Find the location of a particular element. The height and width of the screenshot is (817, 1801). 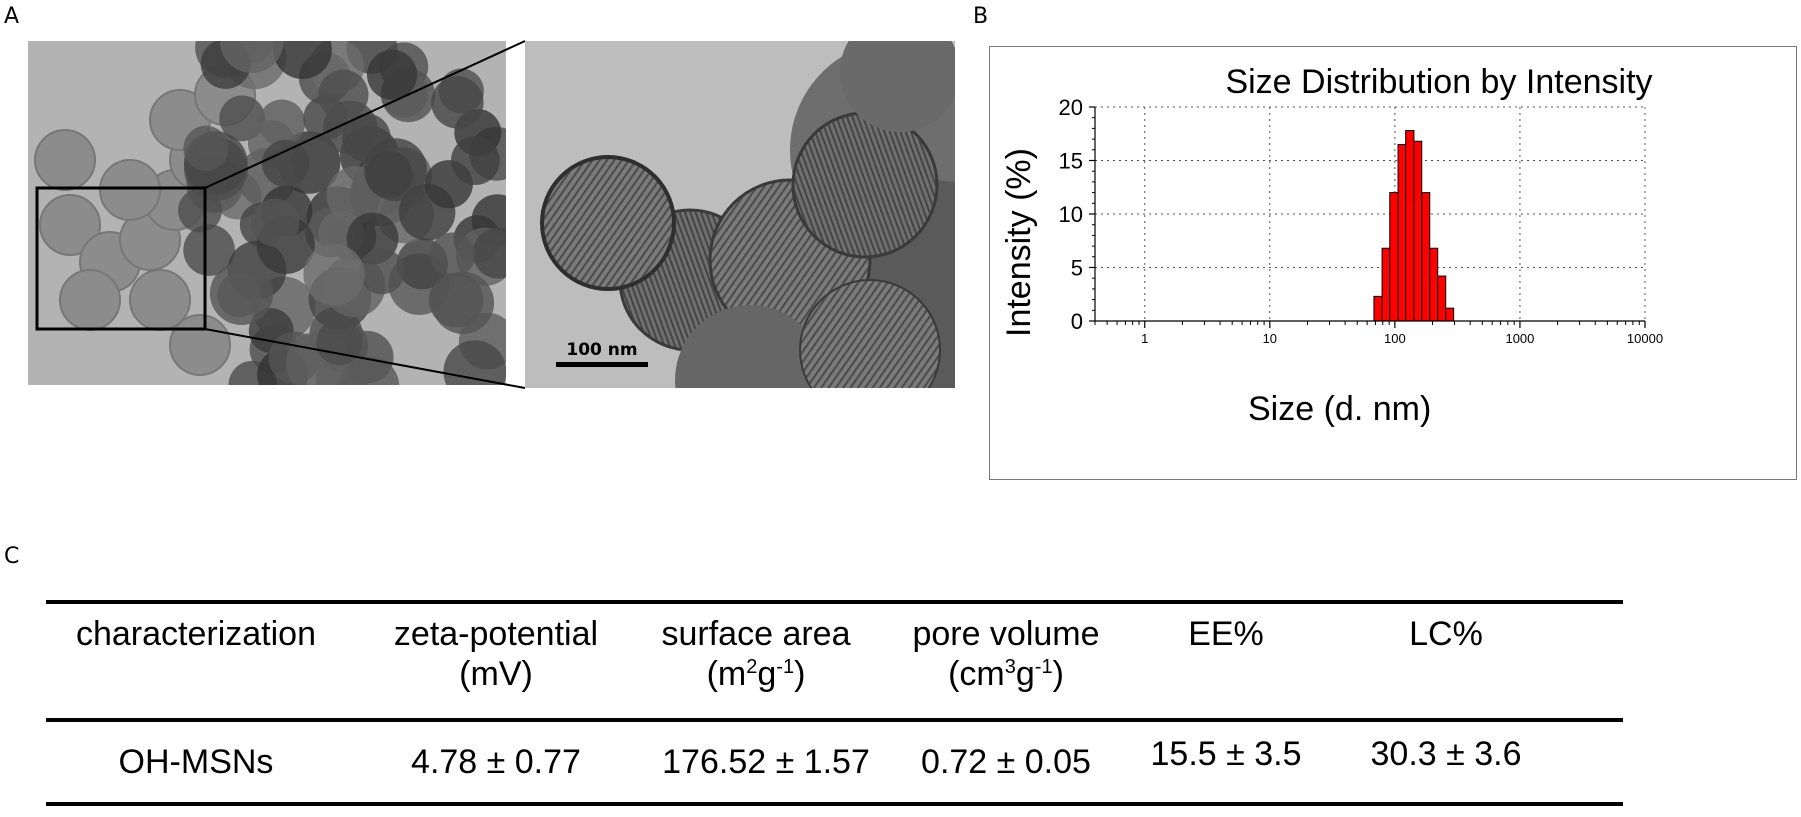

scale-bar is located at coordinates (602, 364).